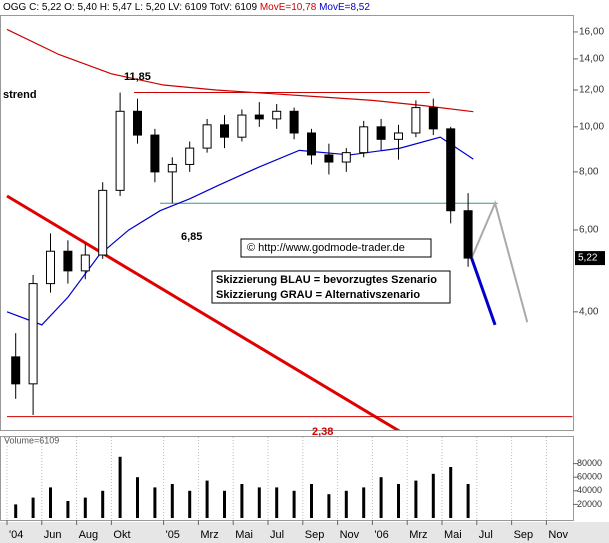 The height and width of the screenshot is (543, 609). What do you see at coordinates (89, 535) in the screenshot?
I see `x-tick-label: Aug` at bounding box center [89, 535].